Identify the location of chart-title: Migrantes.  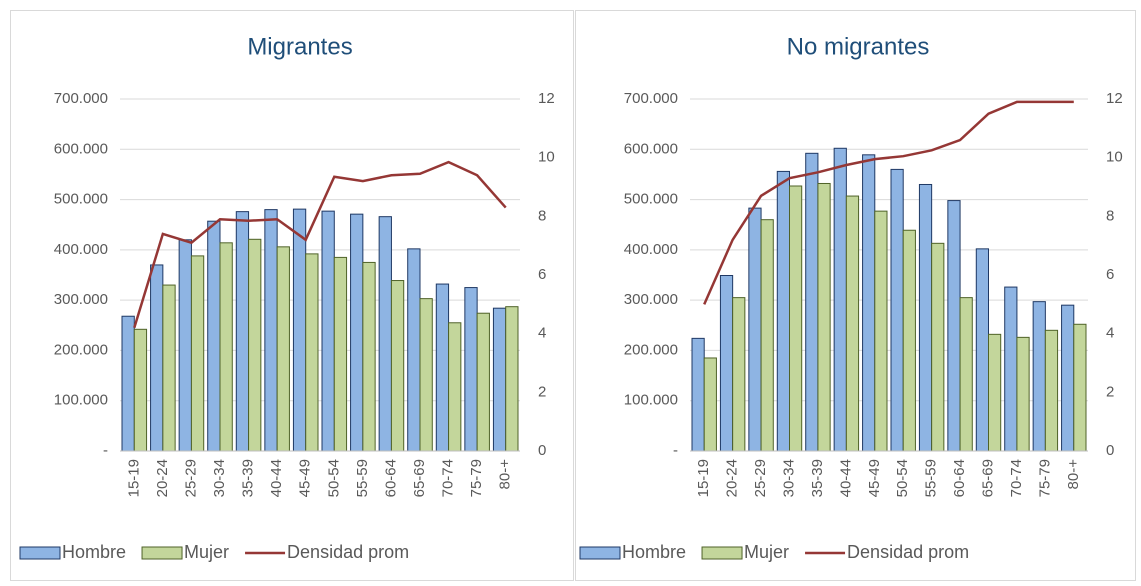
(299, 46).